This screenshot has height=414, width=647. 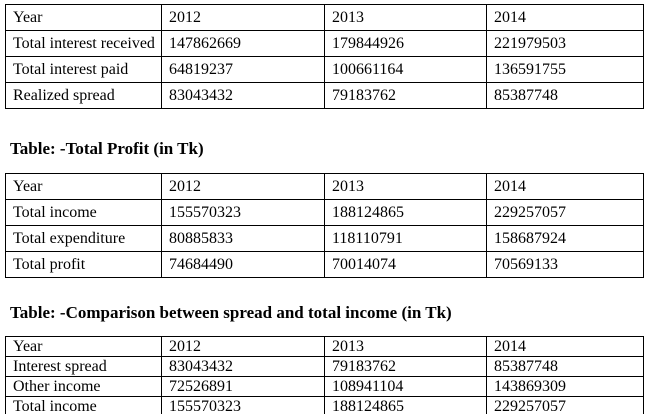 I want to click on table-row: Total profit 74684490 70014074 70569133, so click(x=324, y=264).